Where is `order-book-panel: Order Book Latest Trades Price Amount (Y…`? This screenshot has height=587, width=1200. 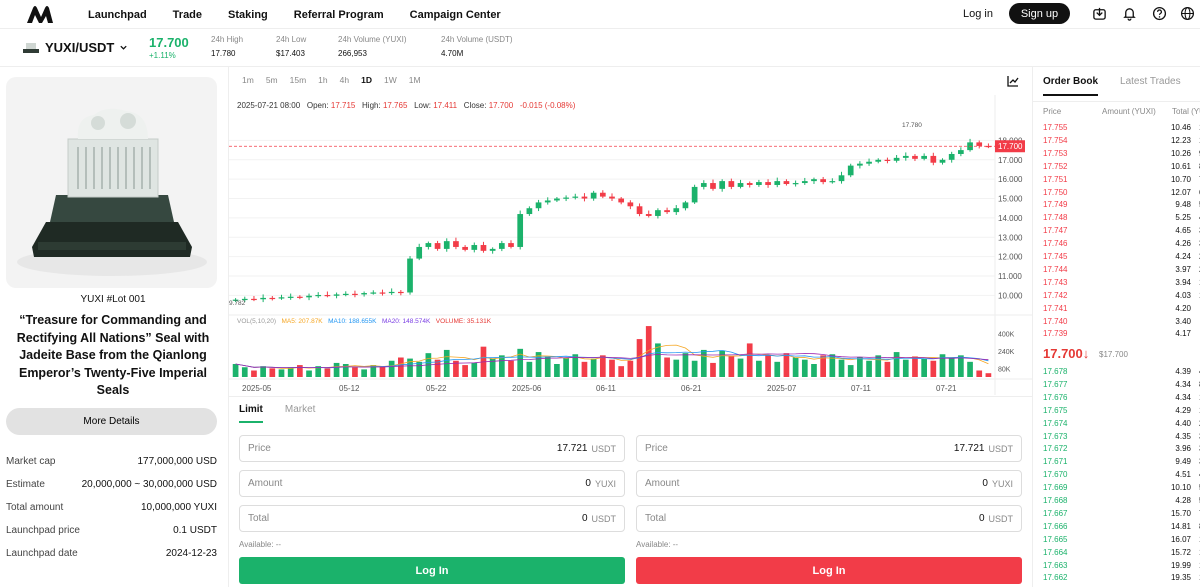
order-book-panel: Order Book Latest Trades Price Amount (Y… is located at coordinates (1116, 327).